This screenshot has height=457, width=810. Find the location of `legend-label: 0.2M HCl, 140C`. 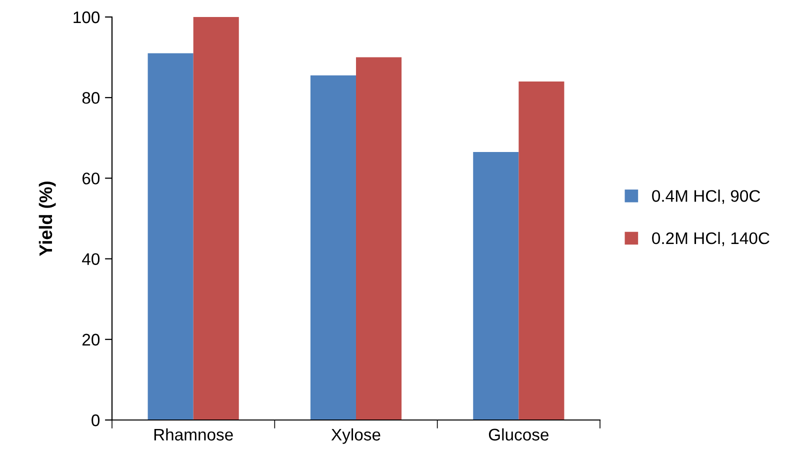

legend-label: 0.2M HCl, 140C is located at coordinates (711, 239).